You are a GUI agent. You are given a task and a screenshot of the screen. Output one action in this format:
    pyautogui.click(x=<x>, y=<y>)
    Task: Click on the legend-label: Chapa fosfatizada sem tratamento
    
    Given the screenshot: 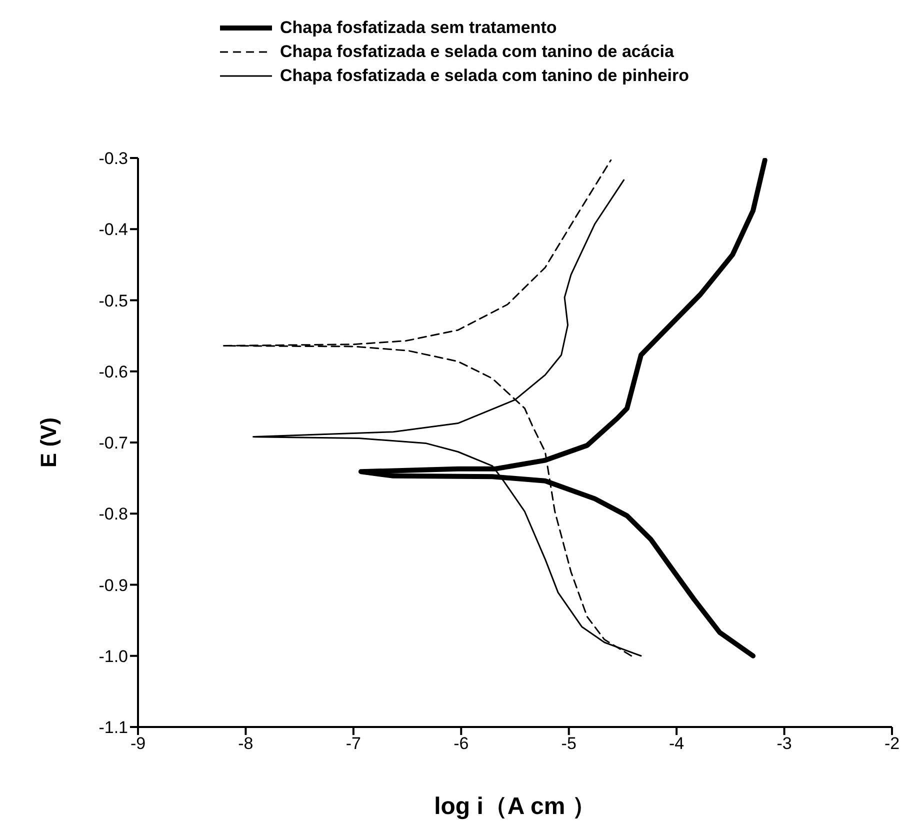 What is the action you would take?
    pyautogui.click(x=418, y=28)
    